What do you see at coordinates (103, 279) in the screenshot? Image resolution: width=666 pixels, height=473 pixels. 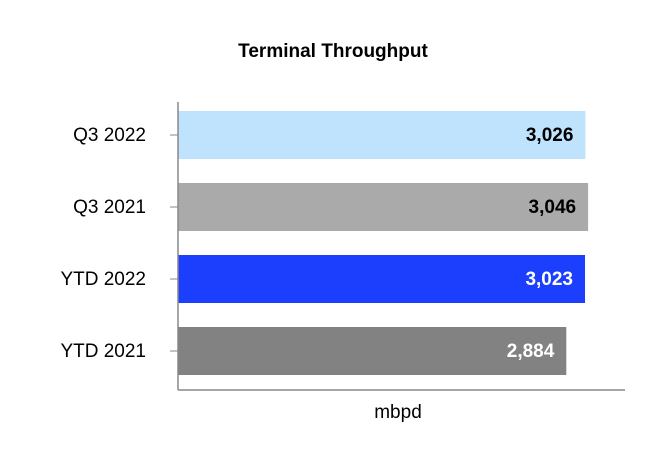 I see `y-tick-label: YTD 2022` at bounding box center [103, 279].